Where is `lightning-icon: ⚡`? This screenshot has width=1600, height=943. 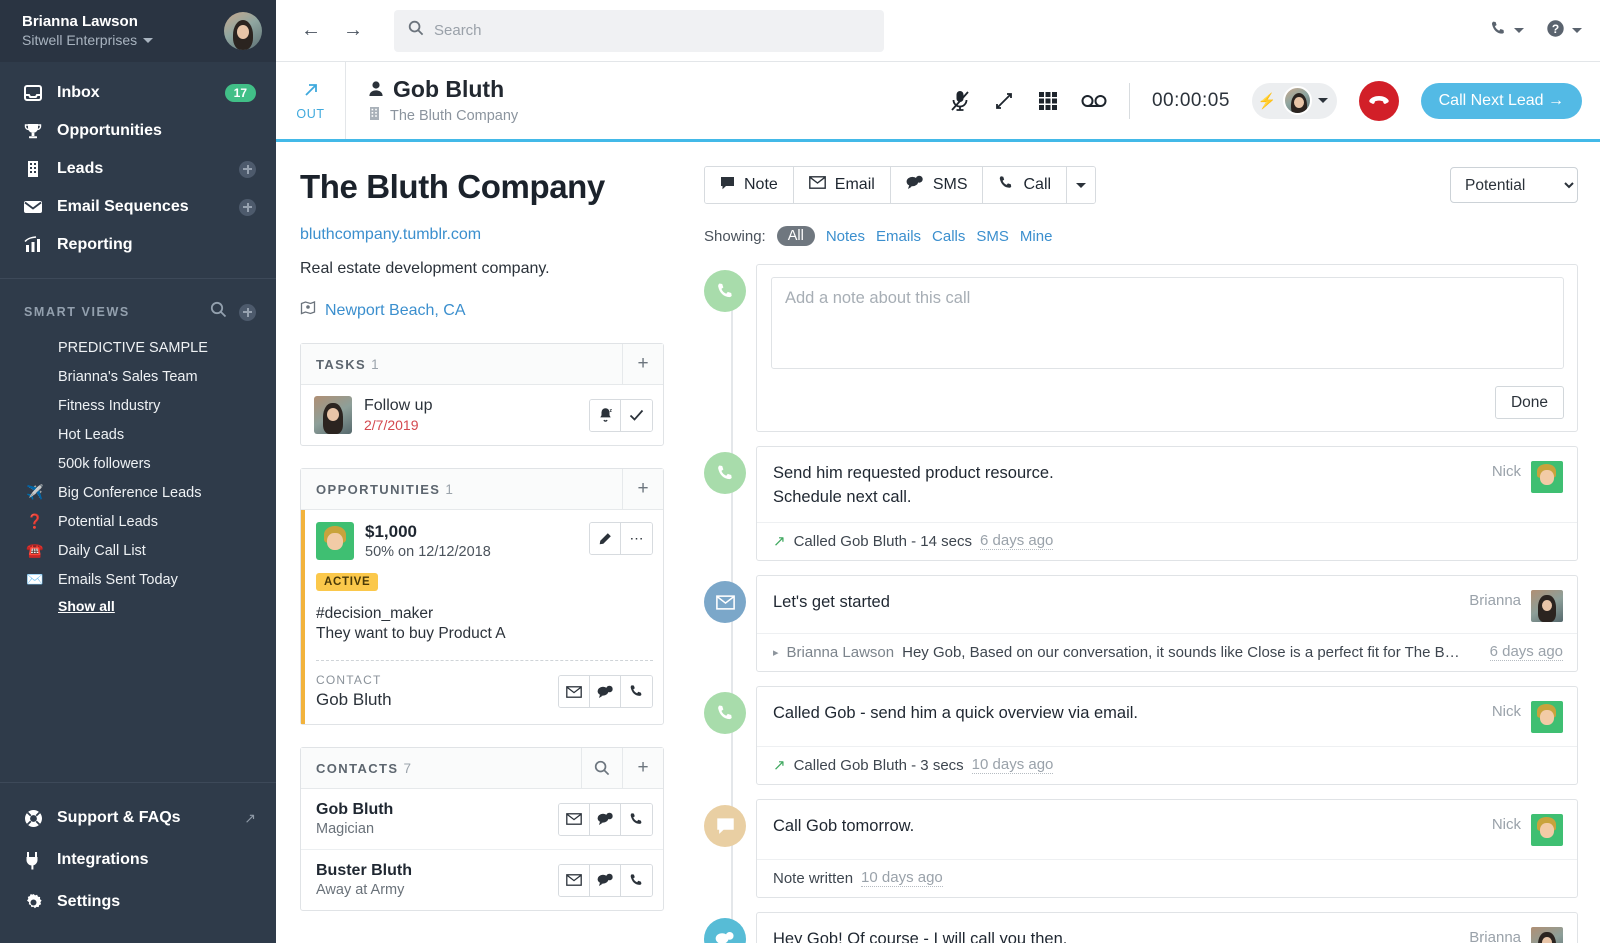 lightning-icon: ⚡ is located at coordinates (1267, 101).